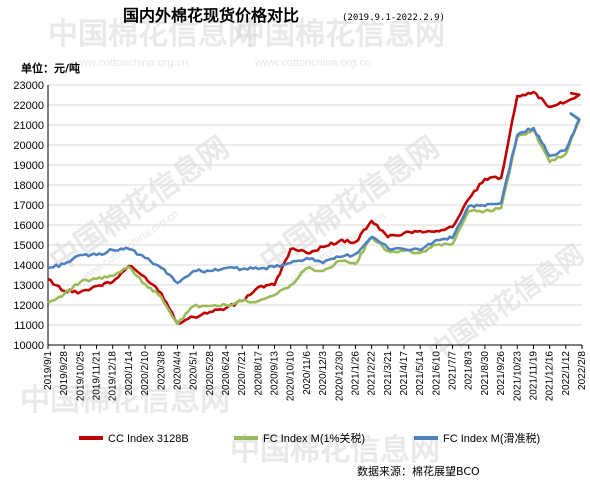 This screenshot has width=590, height=488. I want to click on y-tick-label: 22000, so click(28, 106).